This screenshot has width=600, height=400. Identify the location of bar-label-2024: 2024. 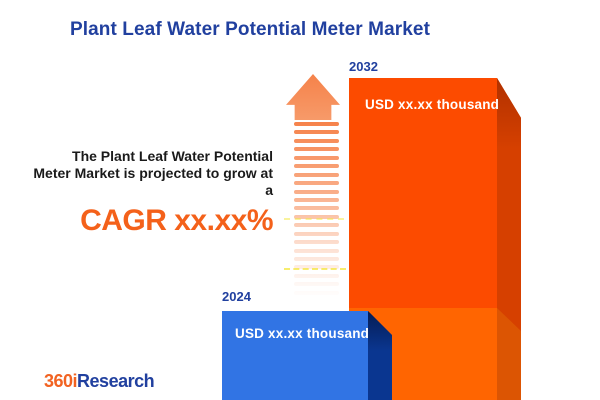
(236, 296).